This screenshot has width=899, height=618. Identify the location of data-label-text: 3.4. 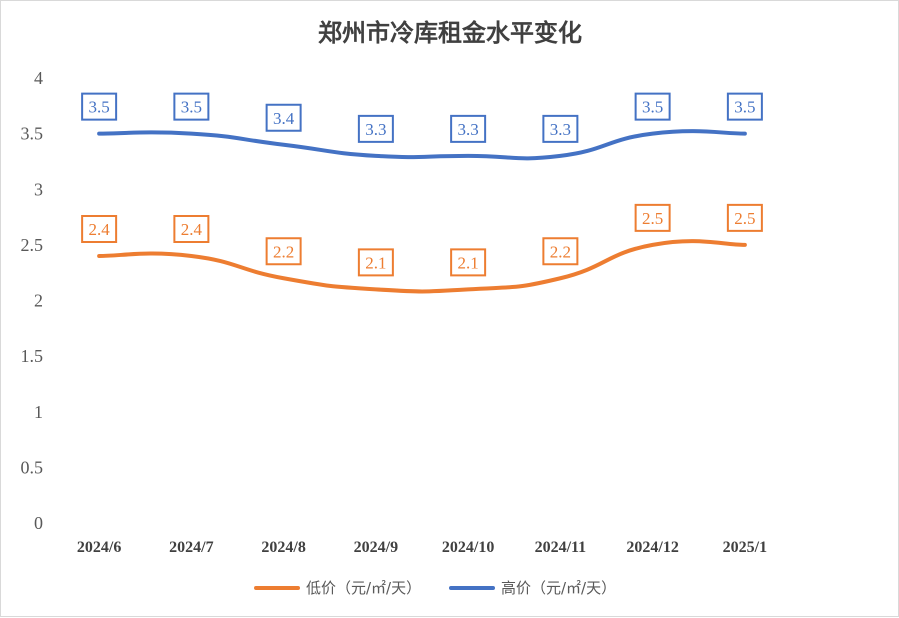
(284, 118).